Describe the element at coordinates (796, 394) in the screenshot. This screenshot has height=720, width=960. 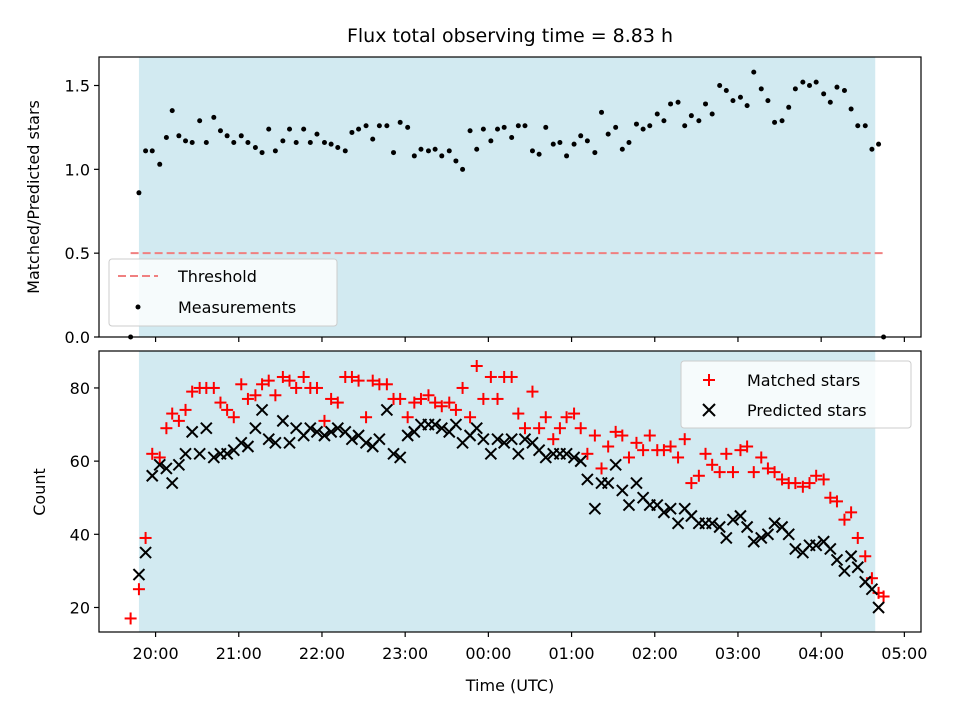
I see `count-legend: Matched stars Predicted stars` at that location.